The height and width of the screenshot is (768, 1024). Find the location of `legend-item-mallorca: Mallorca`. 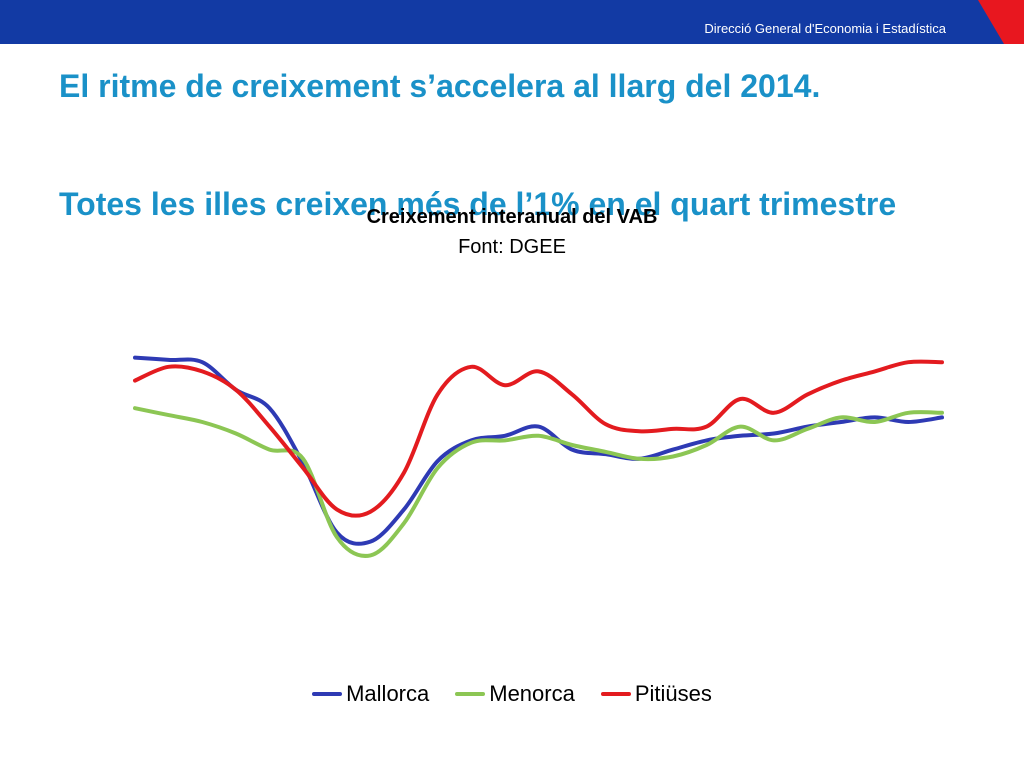

legend-item-mallorca: Mallorca is located at coordinates (370, 694).